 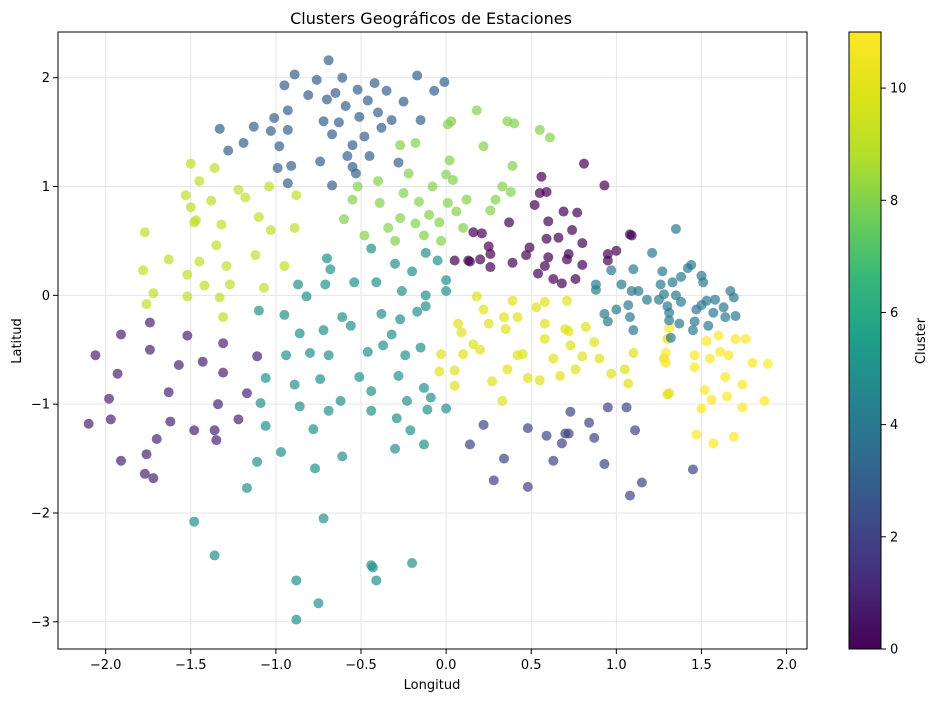 What do you see at coordinates (701, 665) in the screenshot?
I see `x-tick-label: 1.5` at bounding box center [701, 665].